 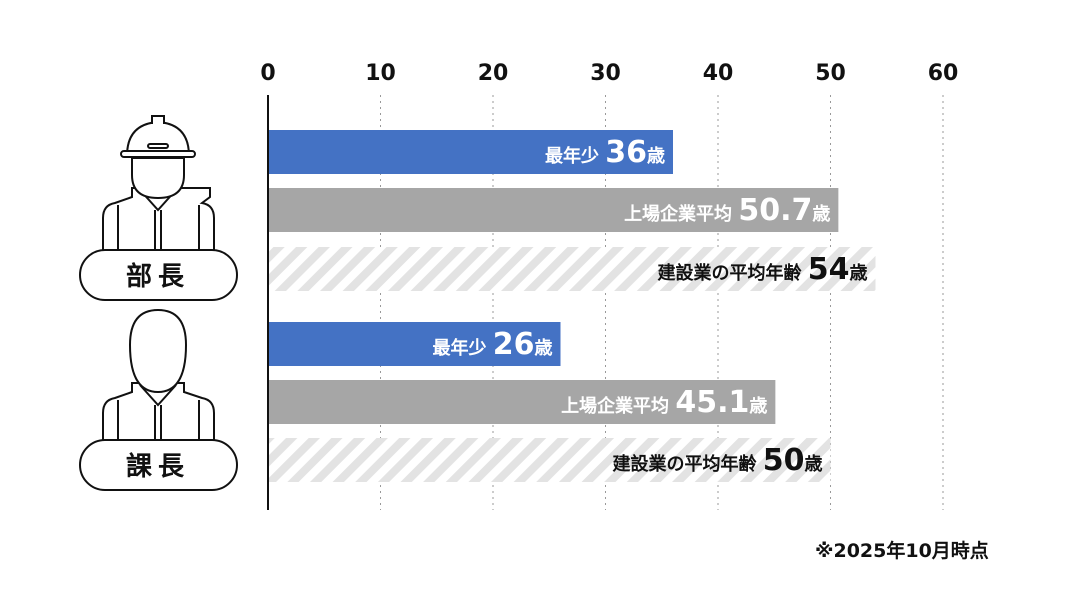 I want to click on bar-value: 50, so click(x=784, y=460).